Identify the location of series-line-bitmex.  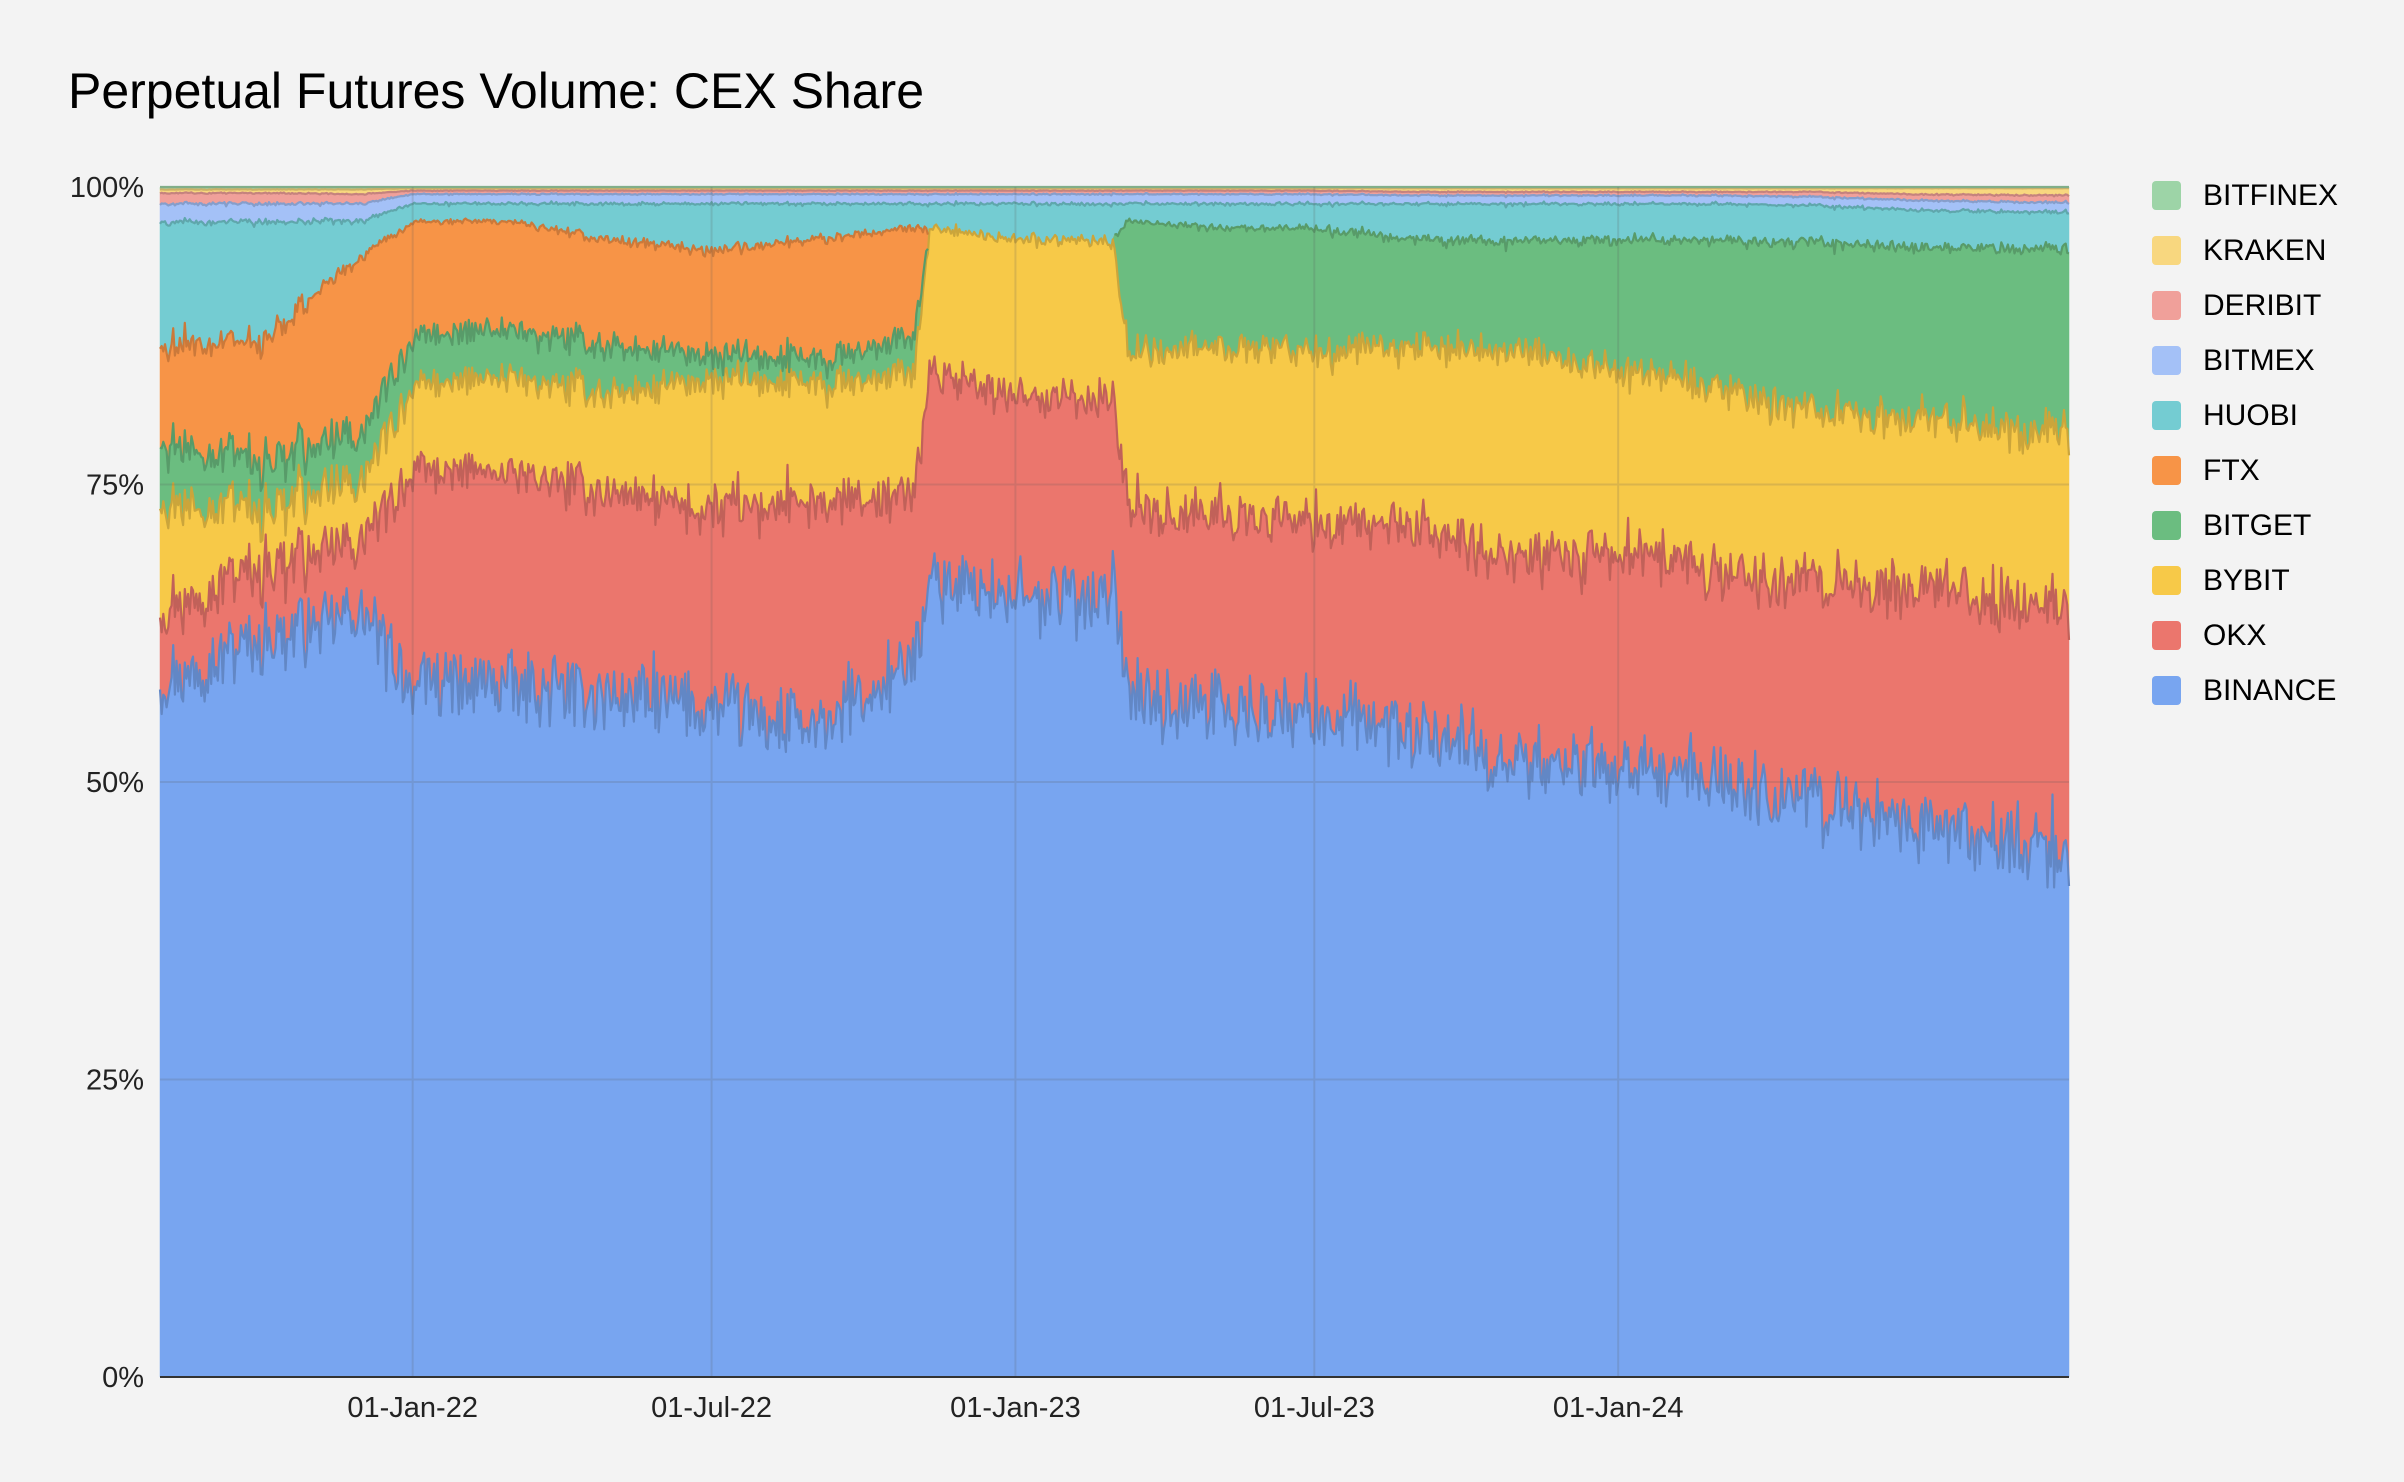
(1114, 200).